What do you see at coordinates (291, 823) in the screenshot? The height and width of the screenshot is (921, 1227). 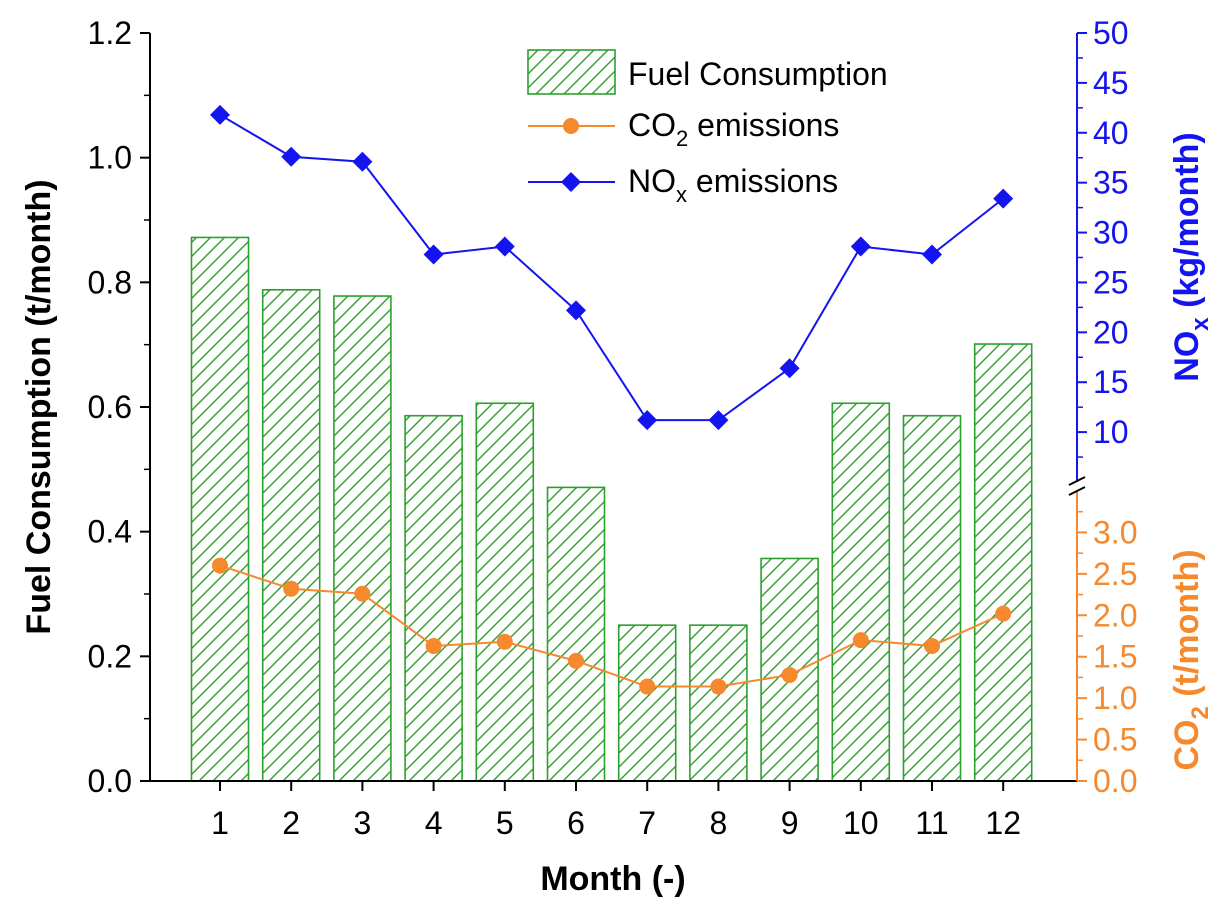 I see `x-tick-label: 2` at bounding box center [291, 823].